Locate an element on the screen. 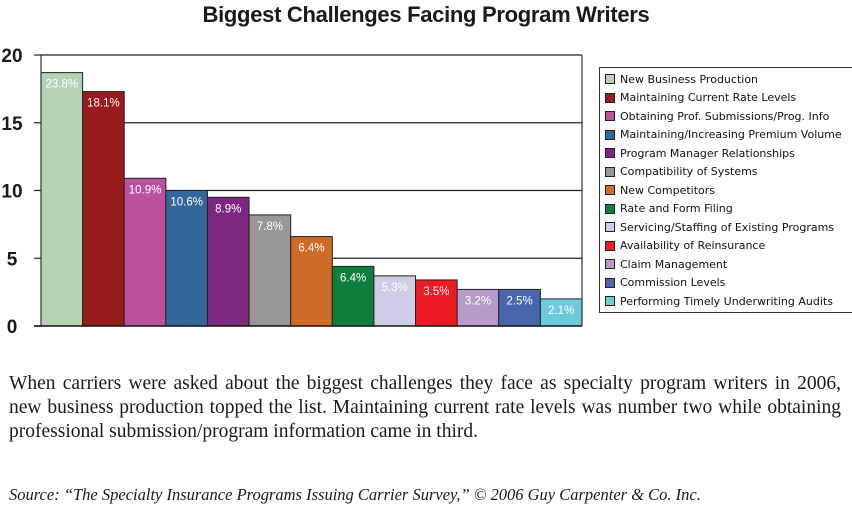 The width and height of the screenshot is (852, 517). bar-data-label: 18.1% is located at coordinates (103, 104).